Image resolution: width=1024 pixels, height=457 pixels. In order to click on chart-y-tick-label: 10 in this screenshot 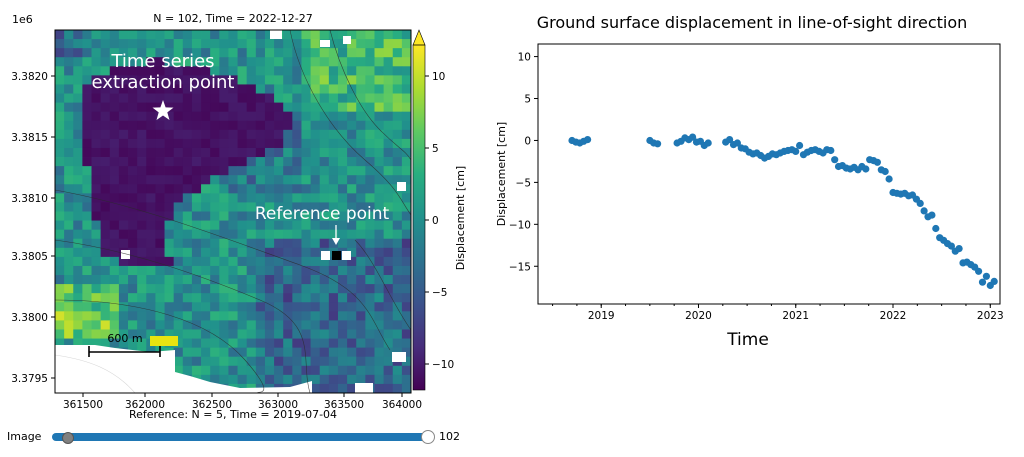, I will do `click(524, 58)`.